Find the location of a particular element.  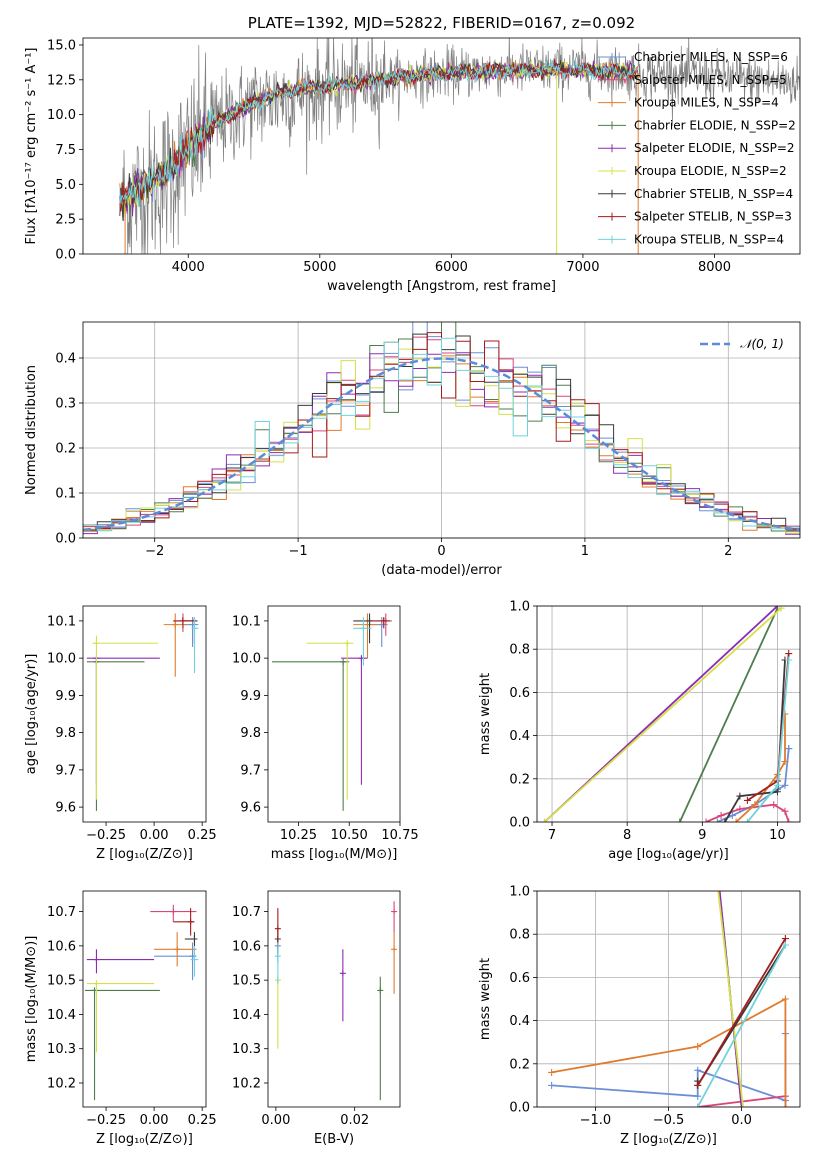

x-axis-label: wavelength [Angstrom, rest frame] is located at coordinates (441, 286).